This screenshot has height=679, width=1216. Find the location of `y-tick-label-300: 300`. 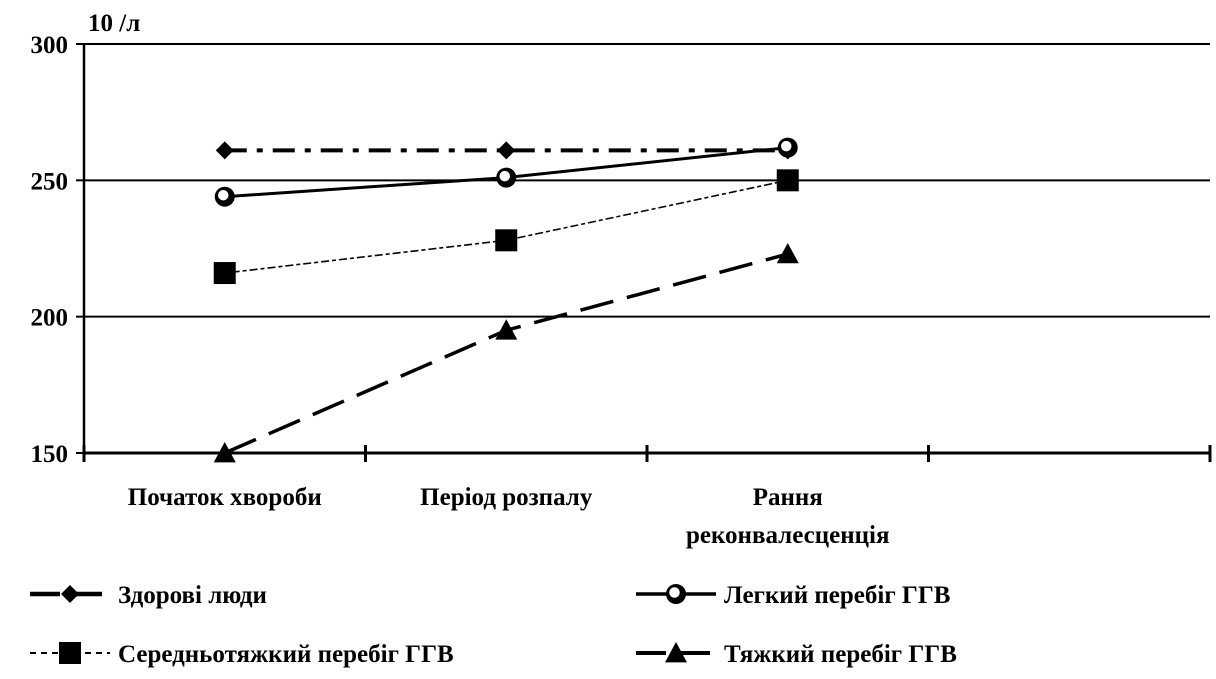

y-tick-label-300: 300 is located at coordinates (50, 45).